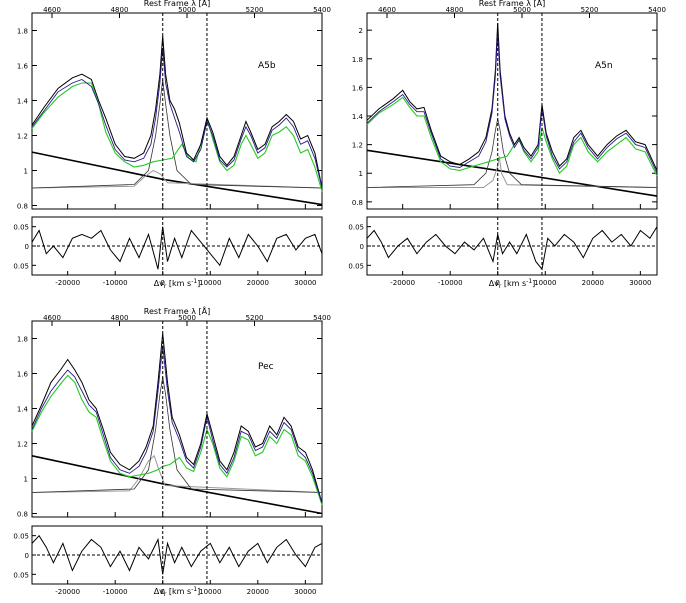  What do you see at coordinates (177, 310) in the screenshot?
I see `panel-pec-top-axis-label: Rest Frame λ [Å]` at bounding box center [177, 310].